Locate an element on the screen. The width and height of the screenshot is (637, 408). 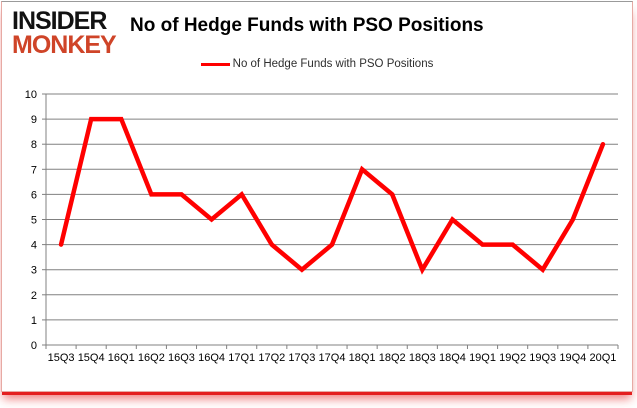
x-tick-label: 16Q1 is located at coordinates (121, 358).